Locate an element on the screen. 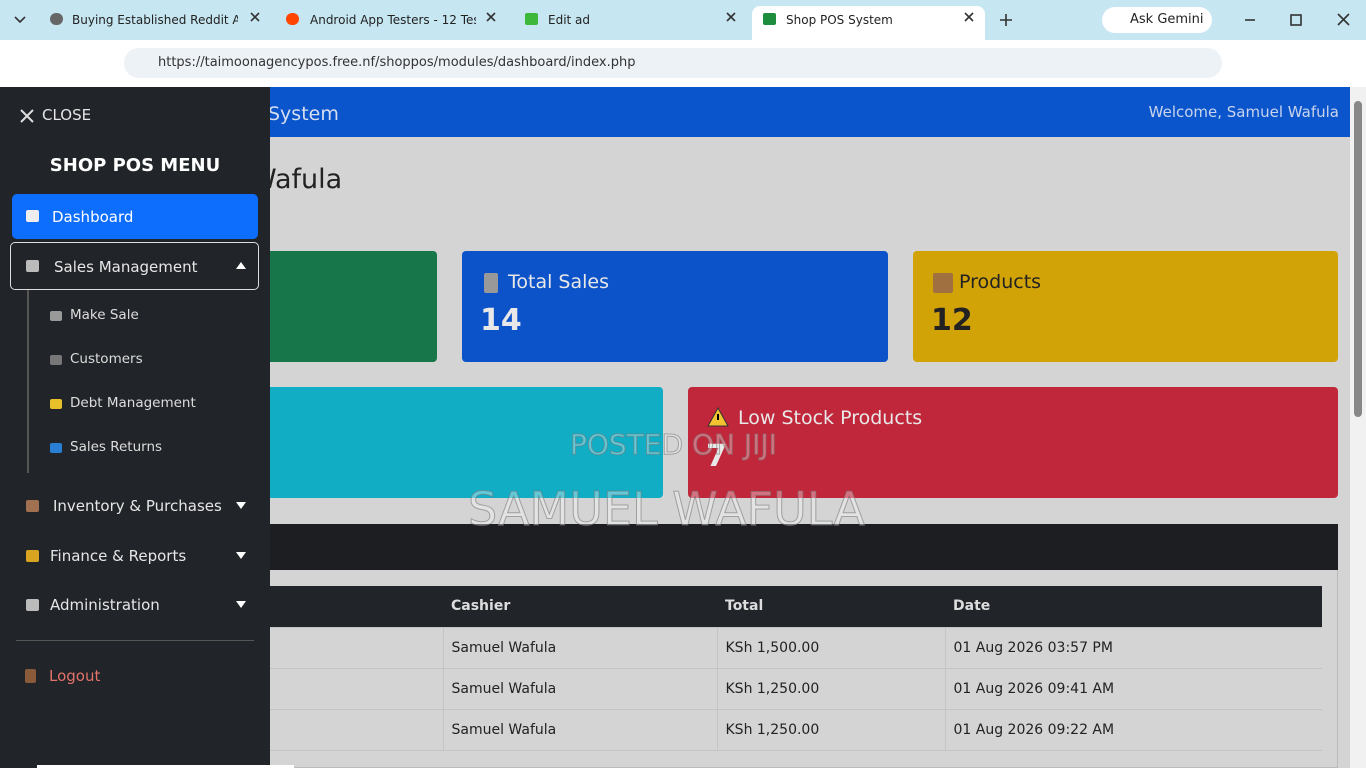 The image size is (1366, 768). tab-title: Edit ad is located at coordinates (569, 20).